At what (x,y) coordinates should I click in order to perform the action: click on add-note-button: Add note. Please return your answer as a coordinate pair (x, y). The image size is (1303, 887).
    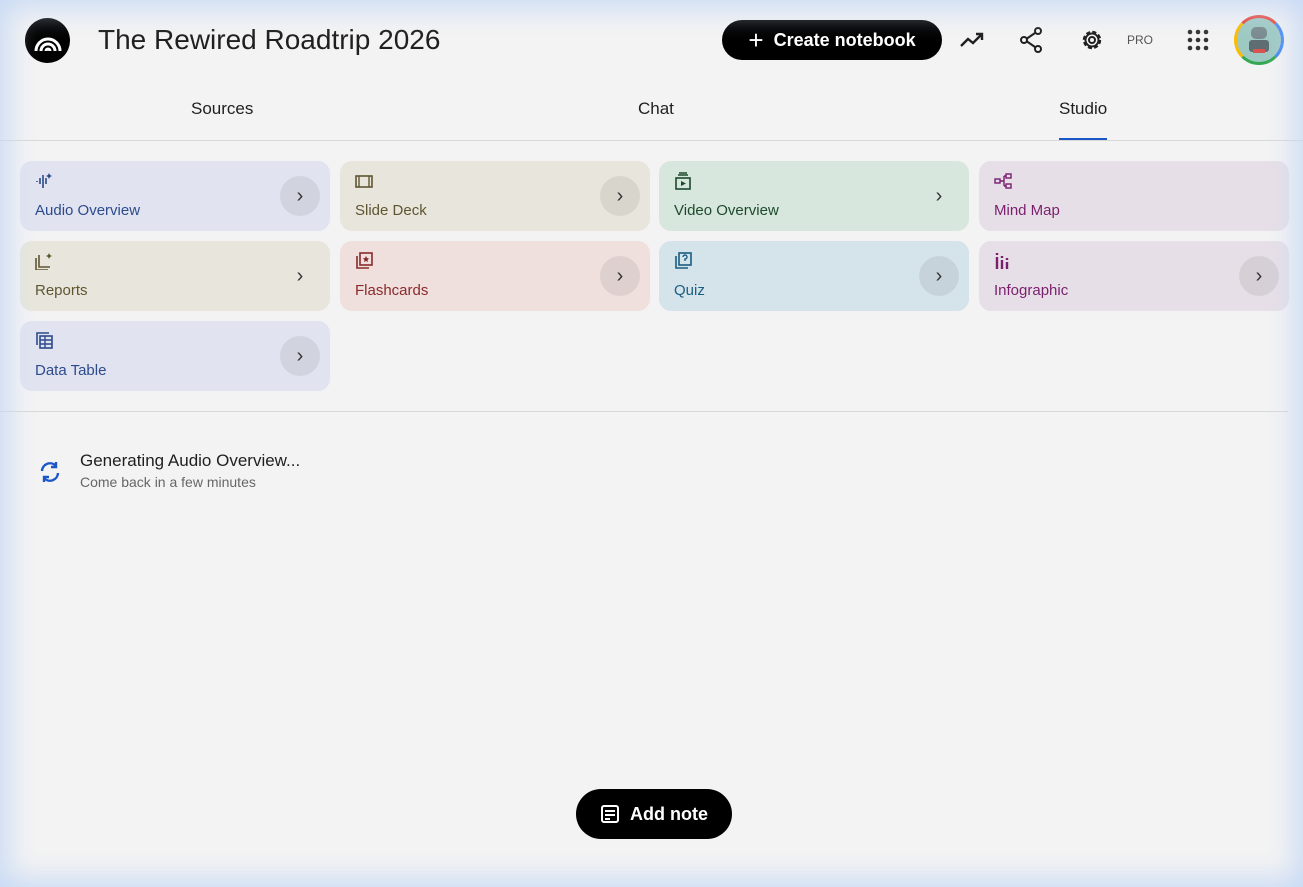
    Looking at the image, I should click on (654, 814).